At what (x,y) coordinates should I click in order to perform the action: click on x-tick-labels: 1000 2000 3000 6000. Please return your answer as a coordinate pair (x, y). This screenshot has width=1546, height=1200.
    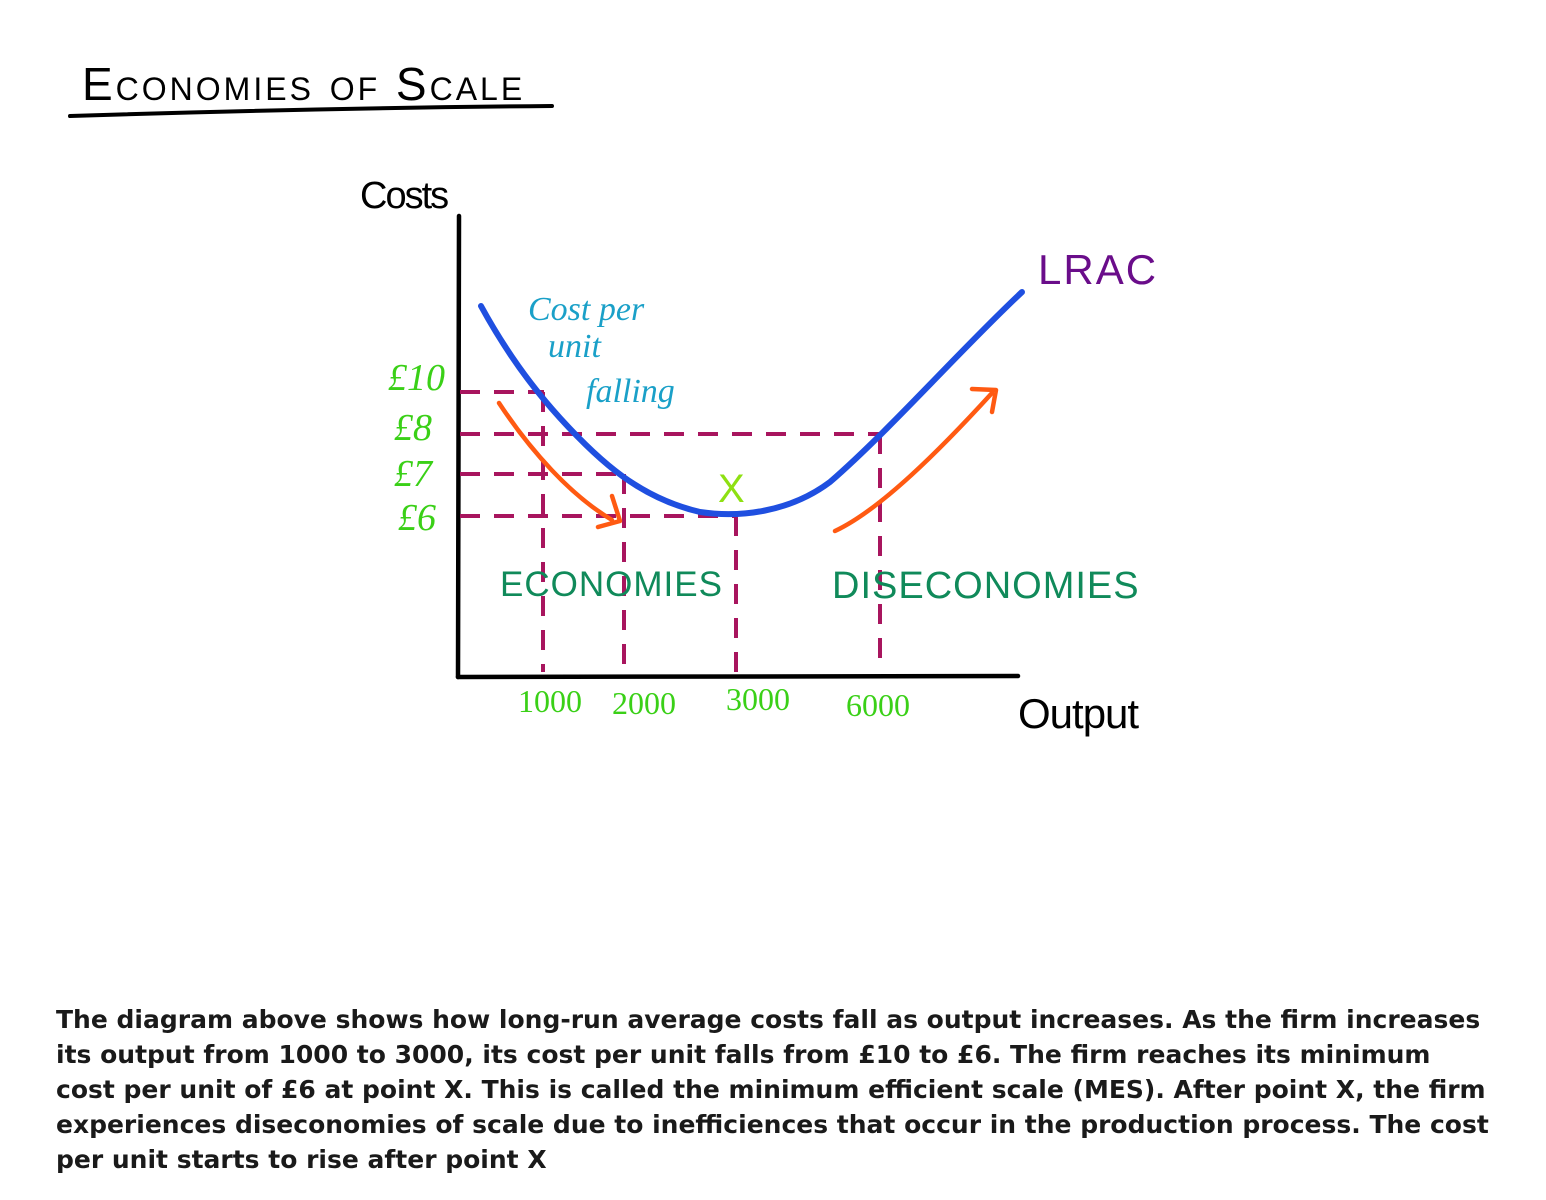
    Looking at the image, I should click on (714, 702).